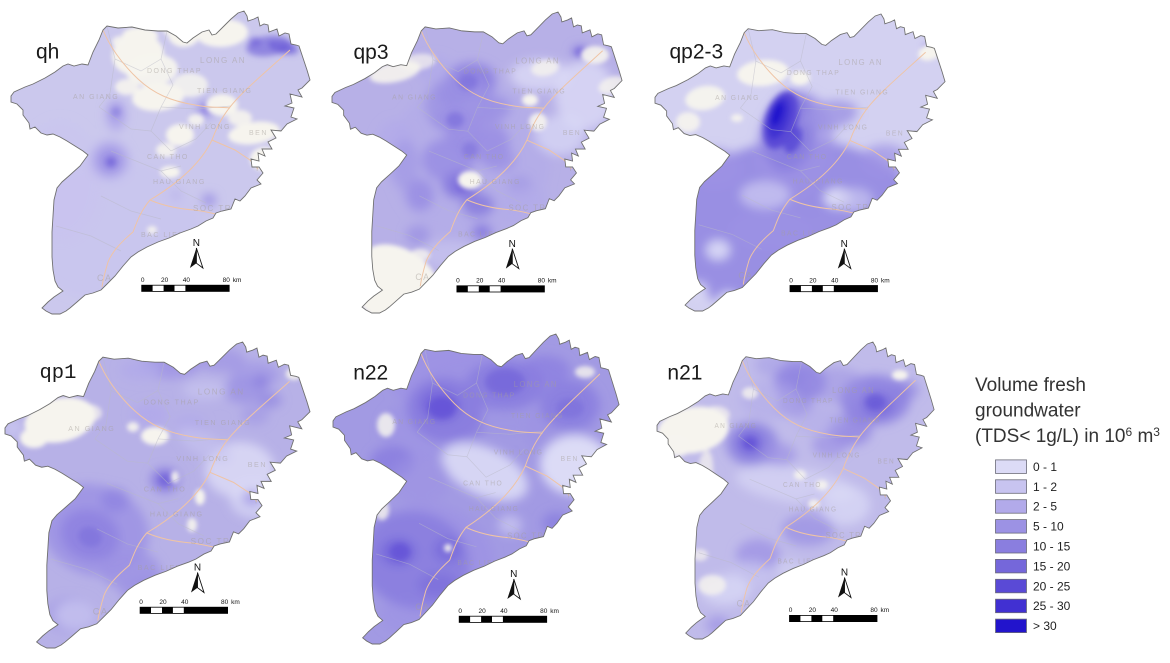 The width and height of the screenshot is (1170, 663). I want to click on svg-text: n22, so click(370, 372).